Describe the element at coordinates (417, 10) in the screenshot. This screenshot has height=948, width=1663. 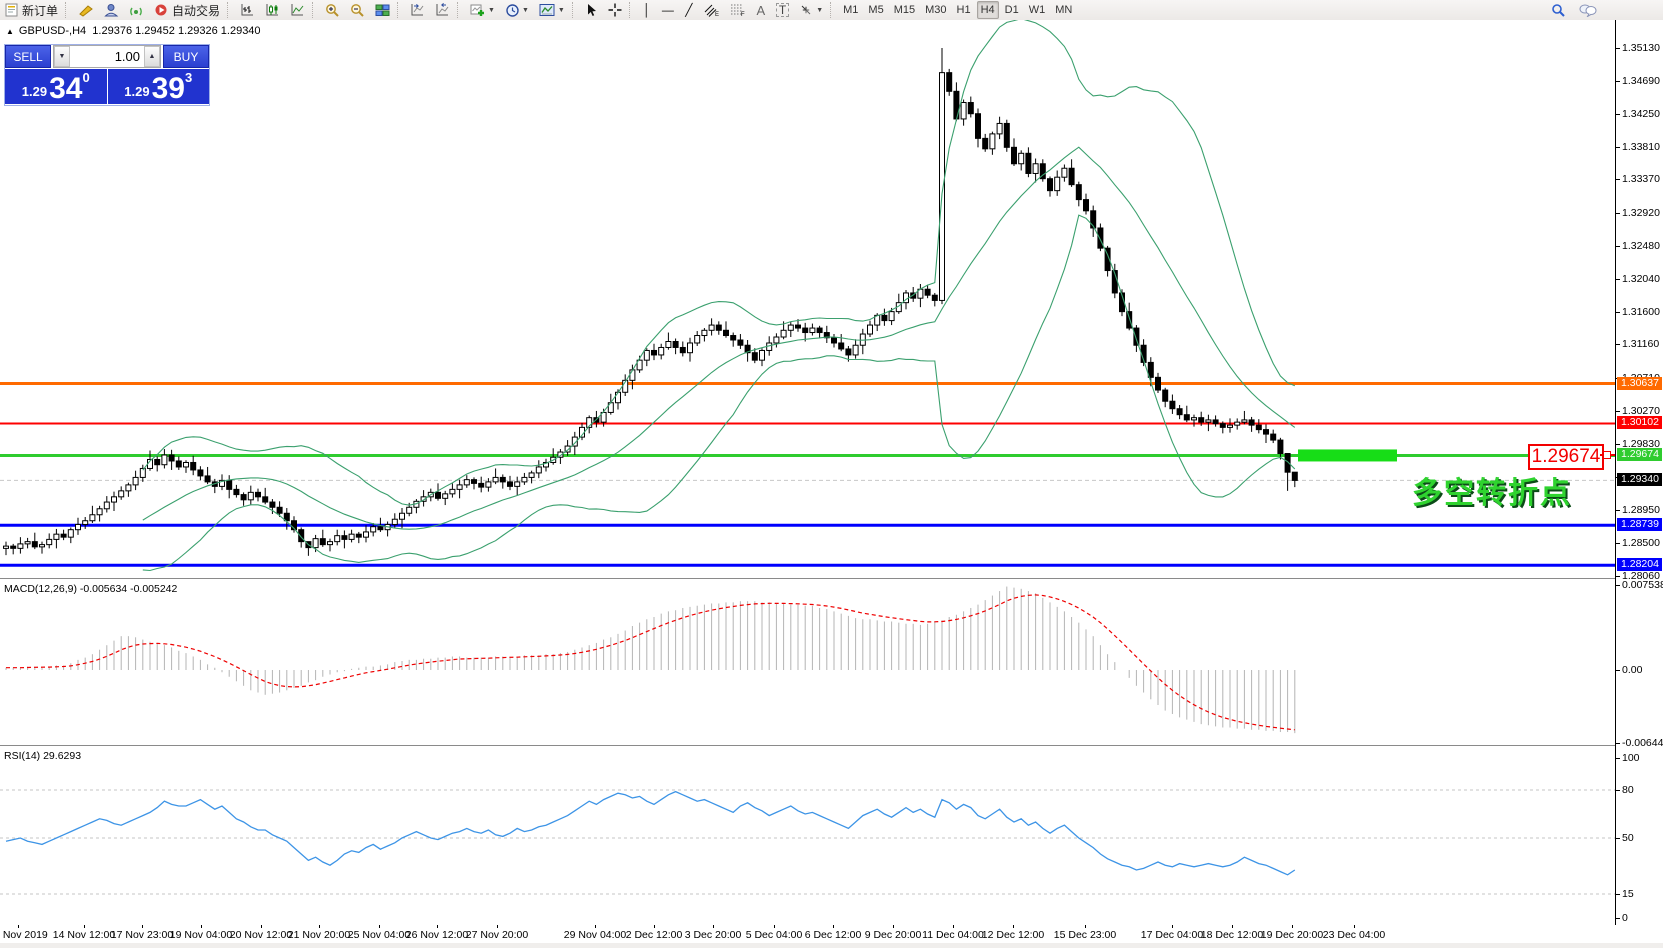
I see `arrange-vertical-button` at that location.